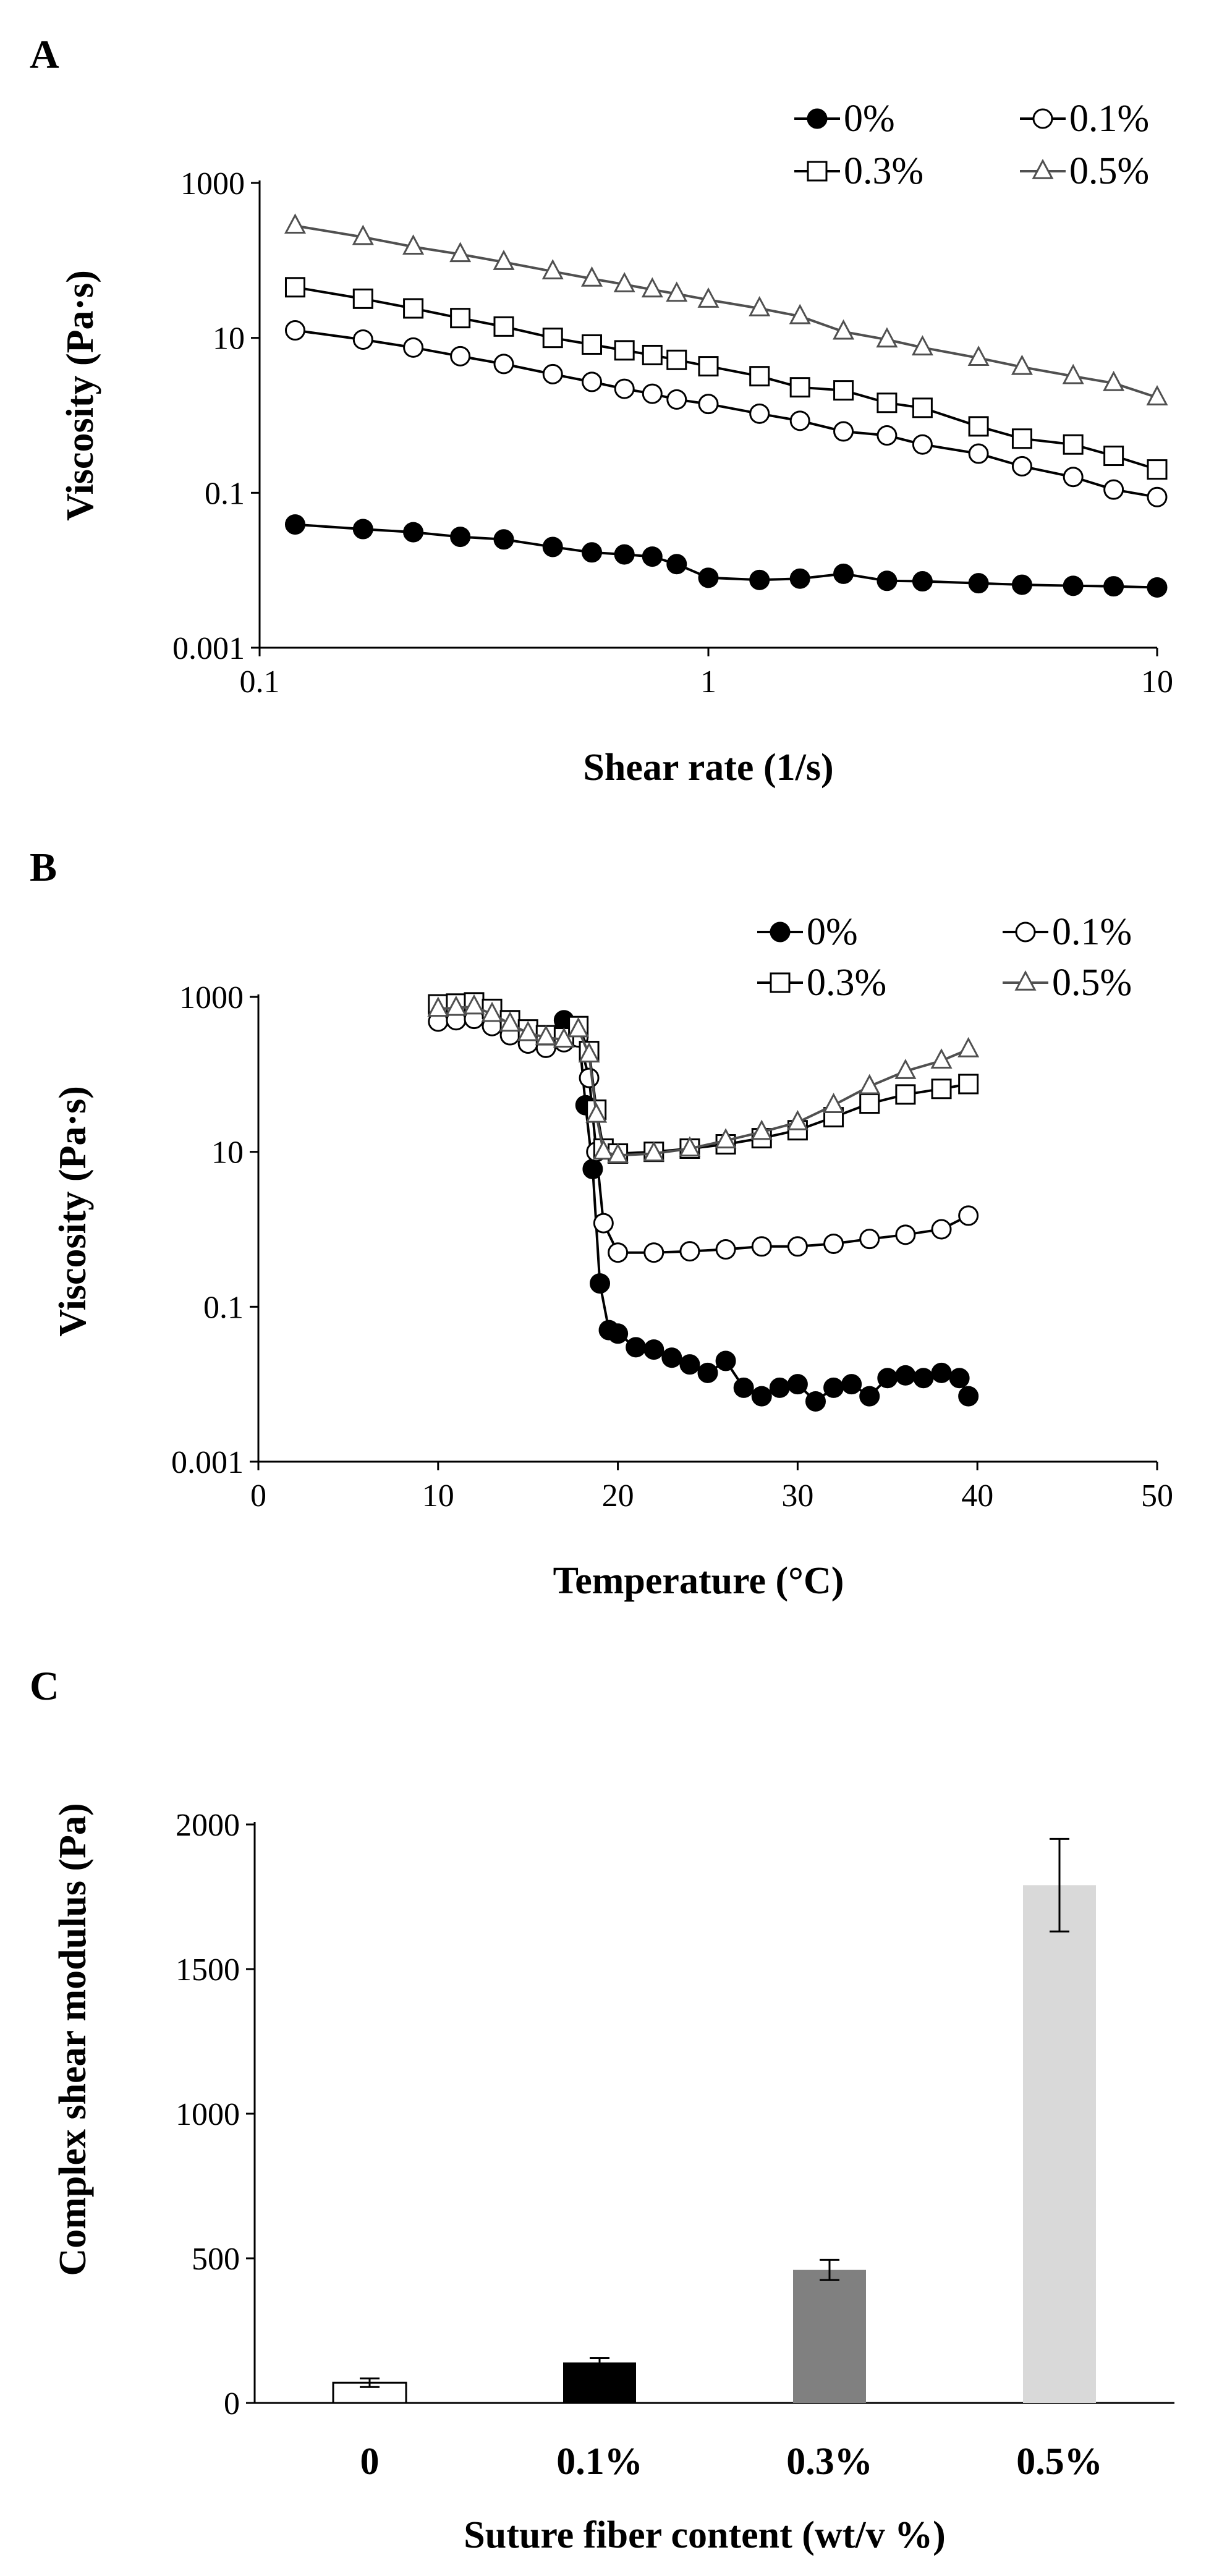 This screenshot has width=1214, height=2576. I want to click on panel-letter-b: B, so click(43, 867).